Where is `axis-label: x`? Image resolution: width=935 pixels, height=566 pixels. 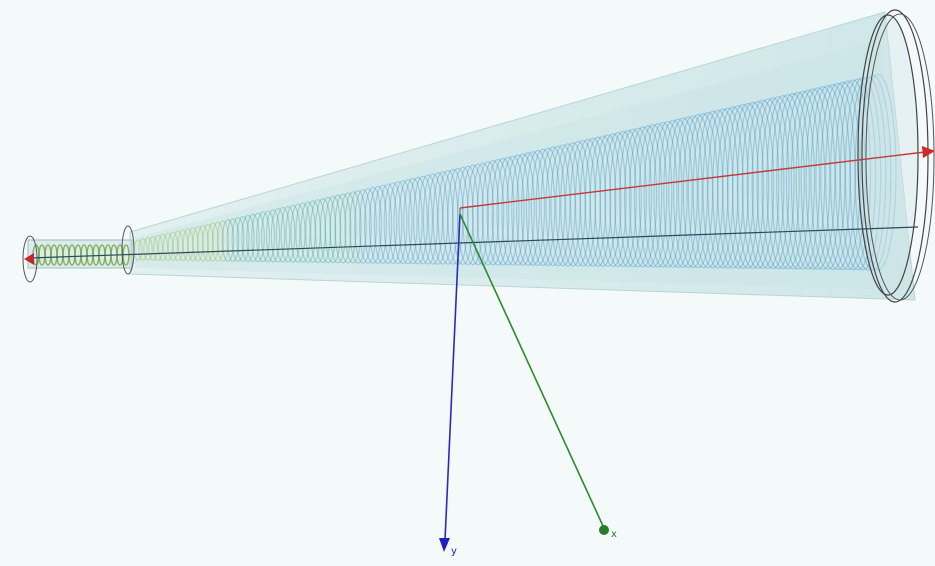
axis-label: x is located at coordinates (614, 534).